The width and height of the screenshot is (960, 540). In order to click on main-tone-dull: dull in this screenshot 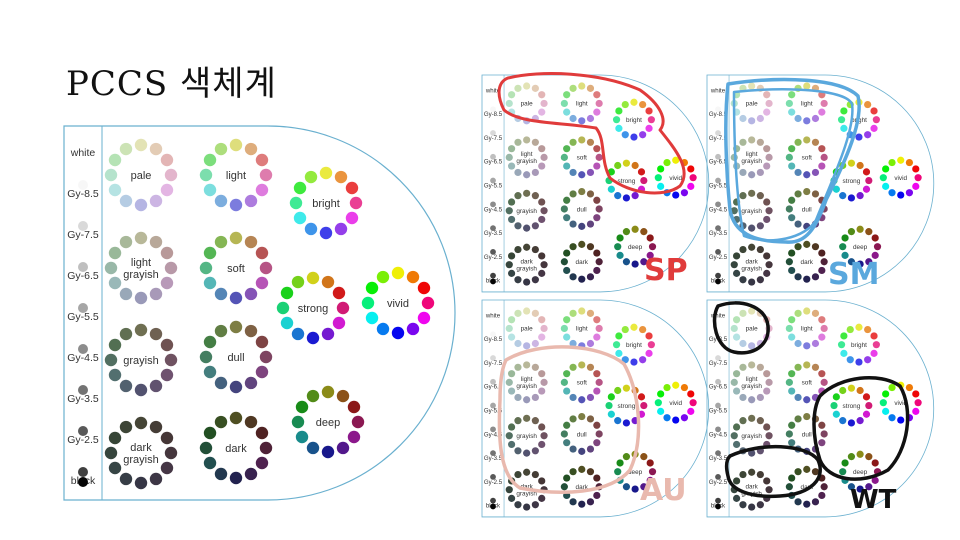, I will do `click(236, 357)`.